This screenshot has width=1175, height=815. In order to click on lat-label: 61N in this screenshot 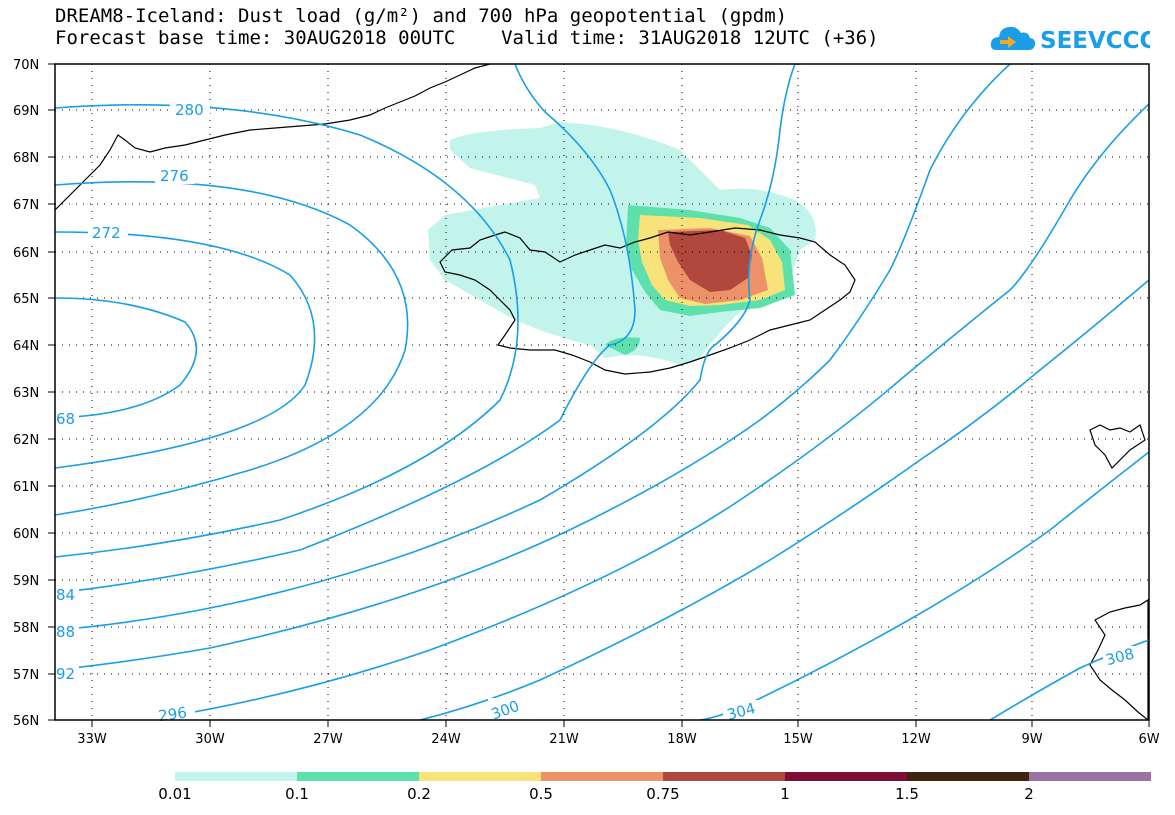, I will do `click(26, 487)`.